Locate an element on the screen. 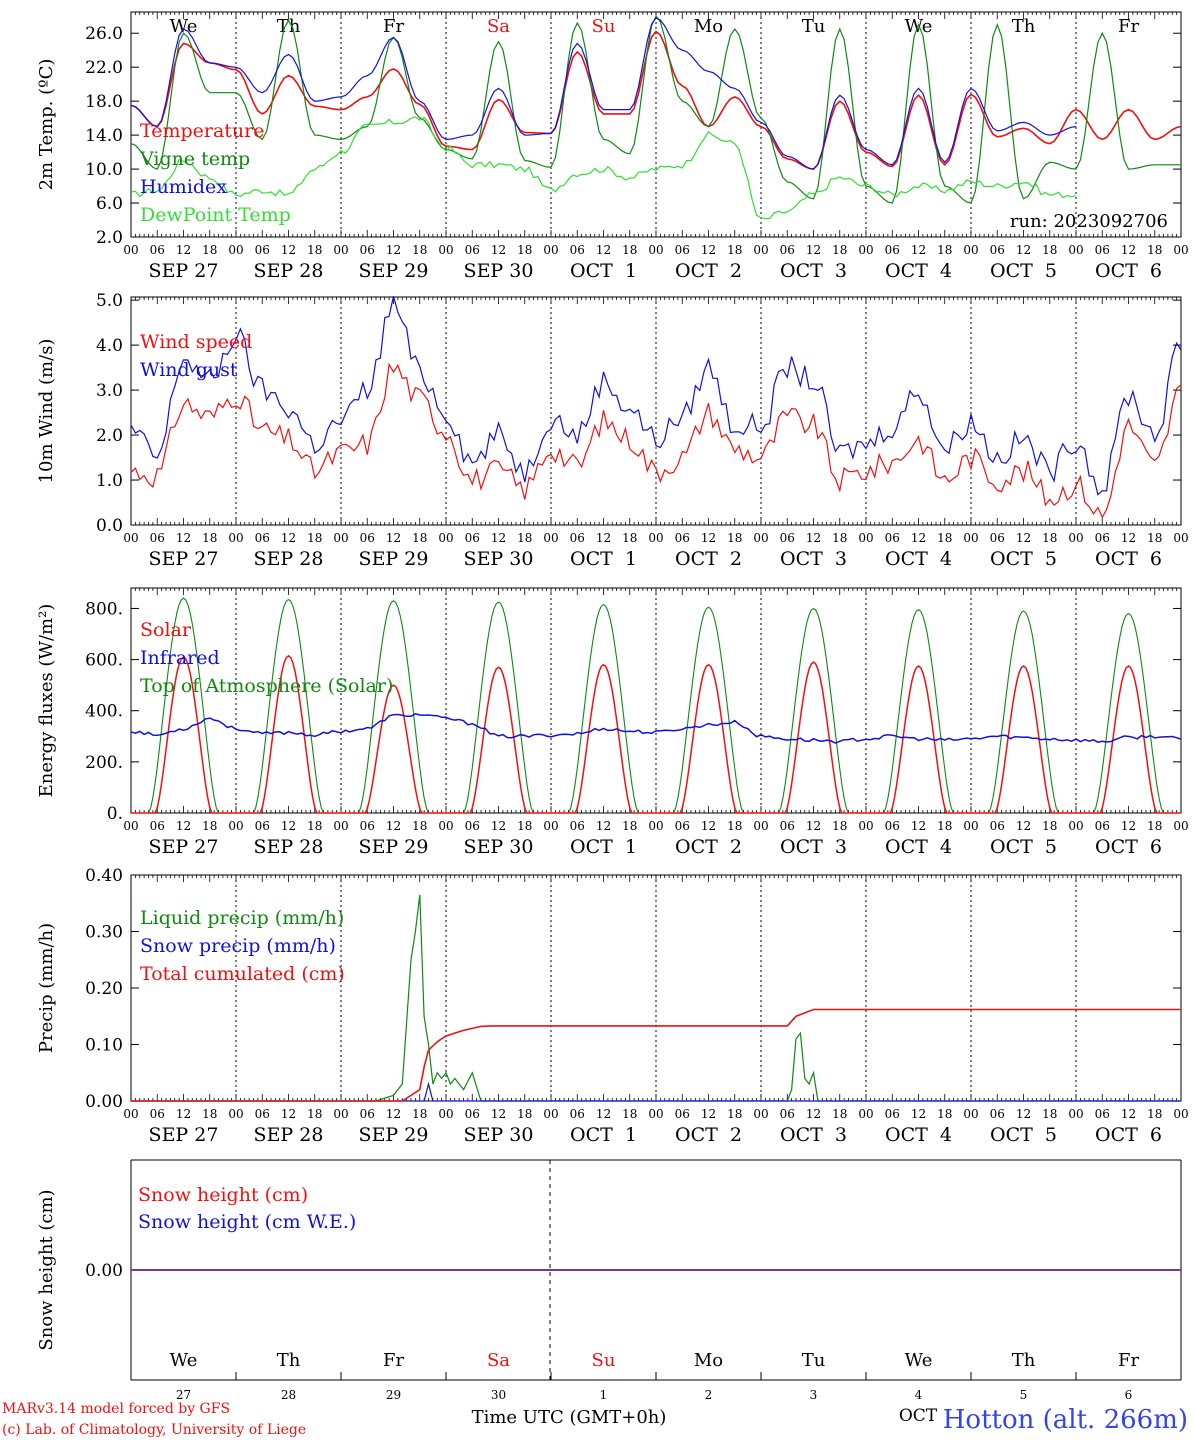 This screenshot has width=1194, height=1440. weekday-label: Fr is located at coordinates (393, 26).